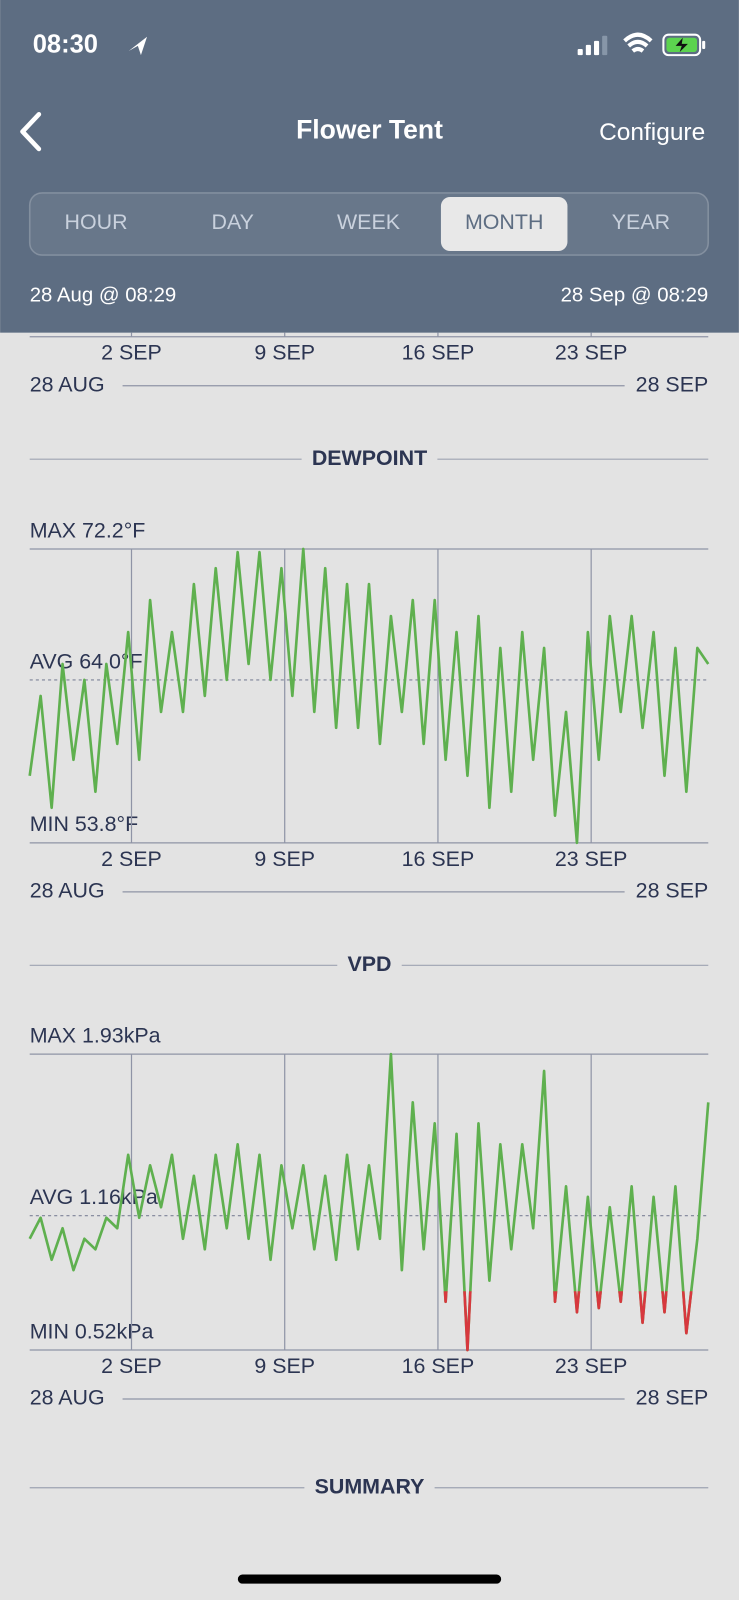  I want to click on y-tick-label: MIN 53.8°F, so click(84, 824).